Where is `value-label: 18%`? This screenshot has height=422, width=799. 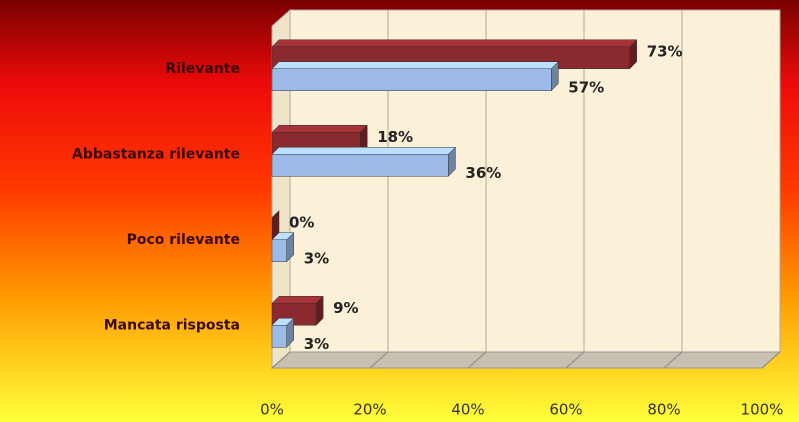 value-label: 18% is located at coordinates (395, 137).